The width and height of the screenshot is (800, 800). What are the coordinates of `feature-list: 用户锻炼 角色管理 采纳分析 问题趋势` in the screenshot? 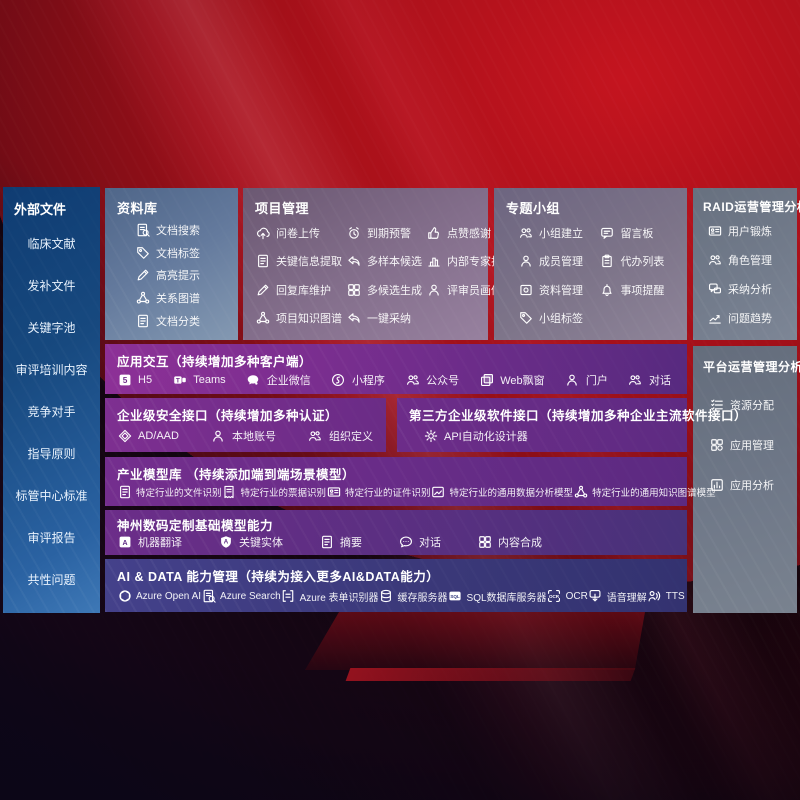 It's located at (746, 274).